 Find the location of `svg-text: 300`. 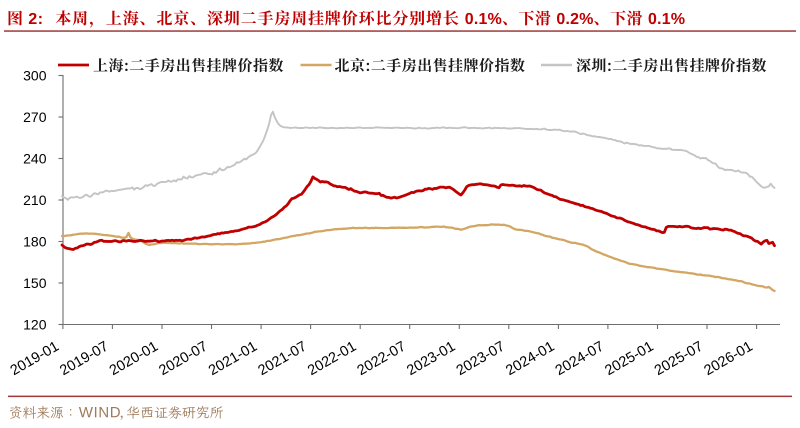

svg-text: 300 is located at coordinates (35, 76).